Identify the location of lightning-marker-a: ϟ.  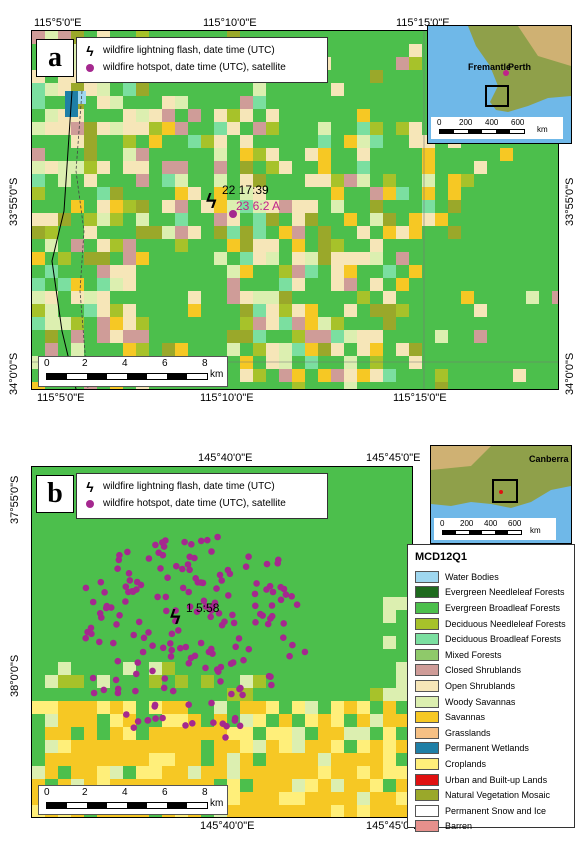
(211, 202).